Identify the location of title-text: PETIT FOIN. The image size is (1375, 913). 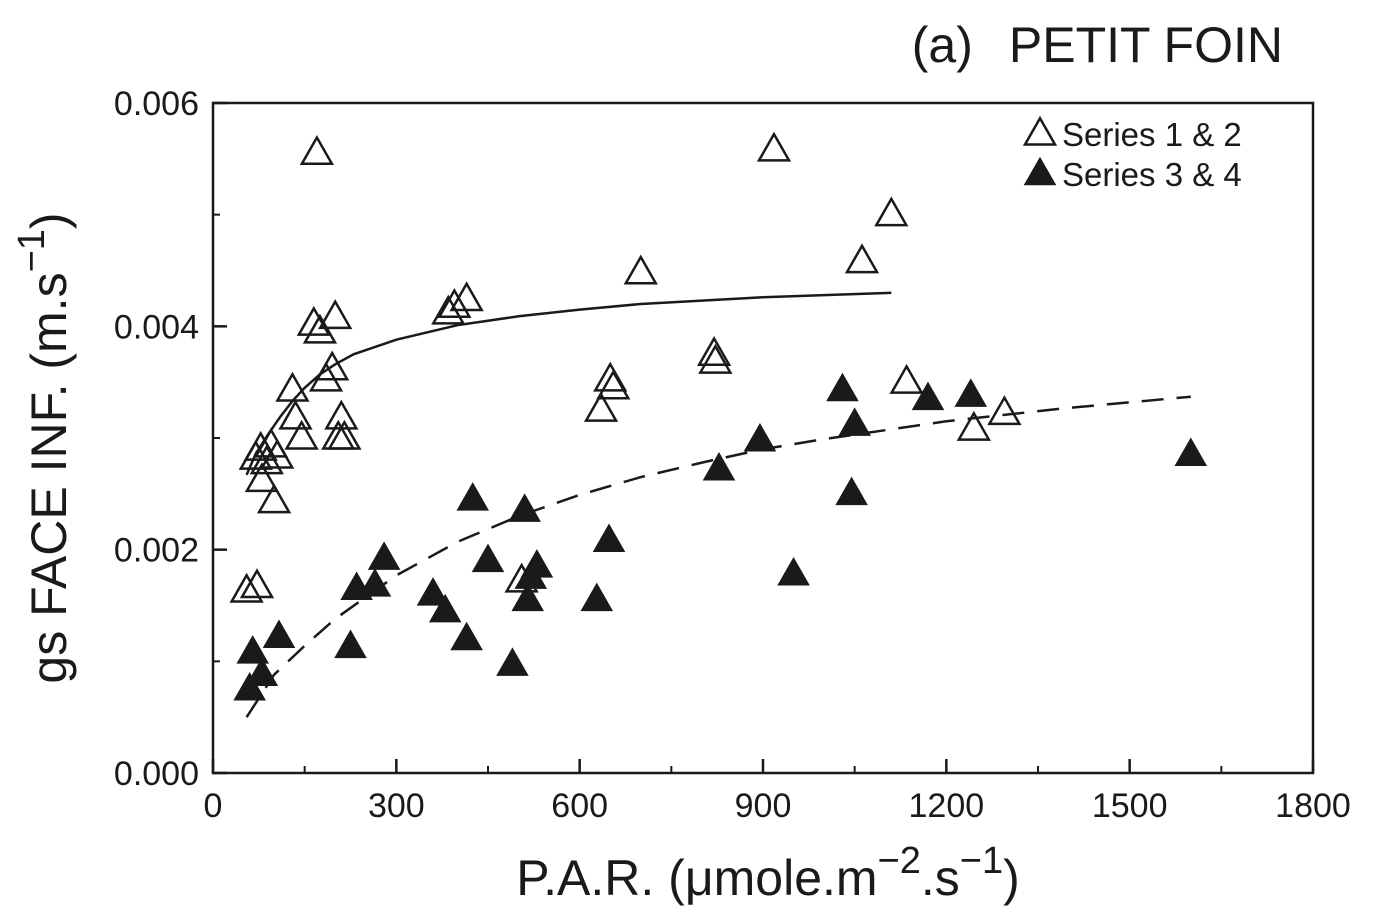
(1146, 45).